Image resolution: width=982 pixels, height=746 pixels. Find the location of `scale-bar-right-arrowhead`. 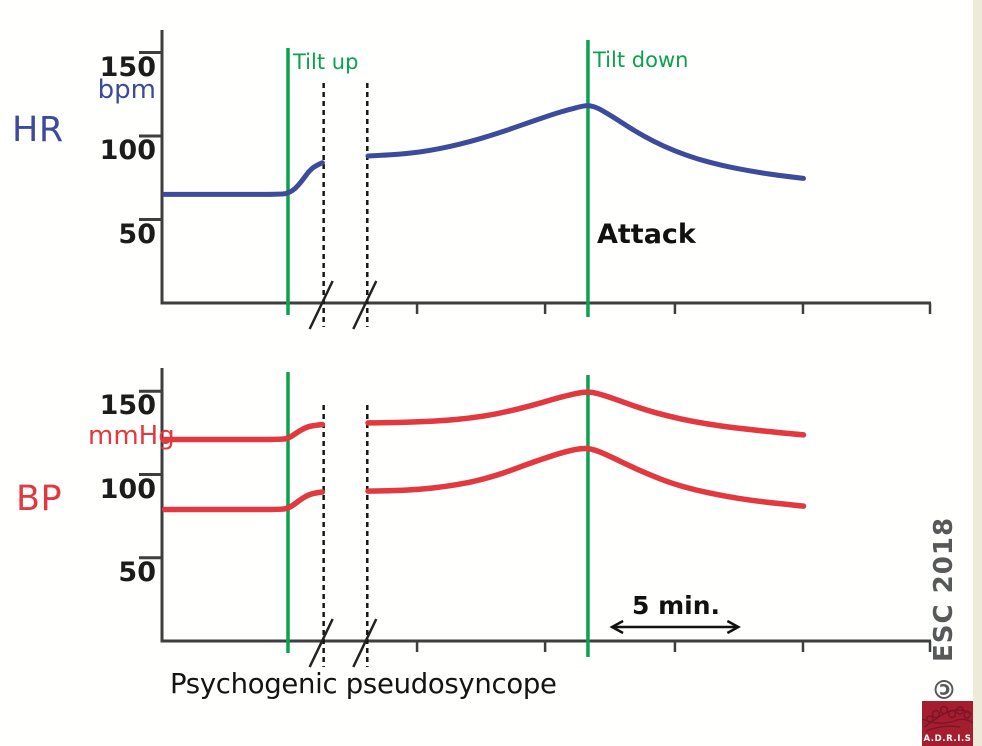

scale-bar-right-arrowhead is located at coordinates (733, 627).